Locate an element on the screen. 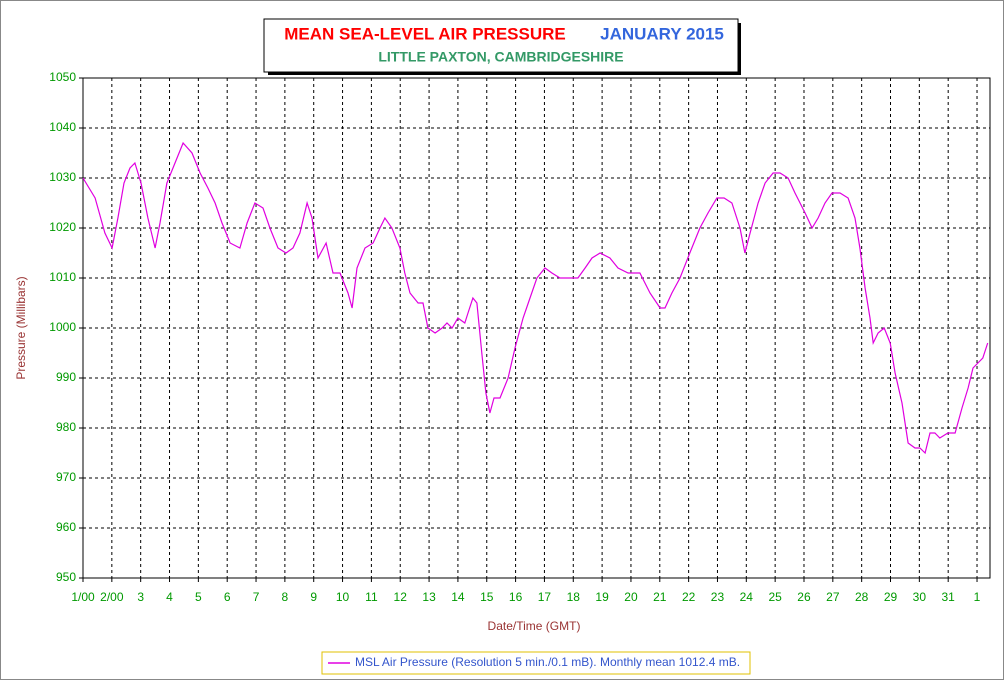 The height and width of the screenshot is (681, 1005). x-tick-label: 18 is located at coordinates (574, 597).